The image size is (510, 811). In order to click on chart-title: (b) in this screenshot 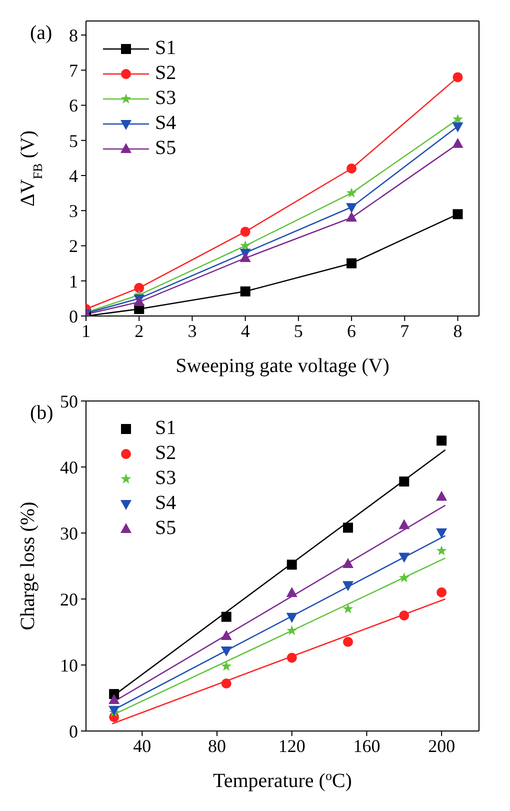, I will do `click(42, 413)`.